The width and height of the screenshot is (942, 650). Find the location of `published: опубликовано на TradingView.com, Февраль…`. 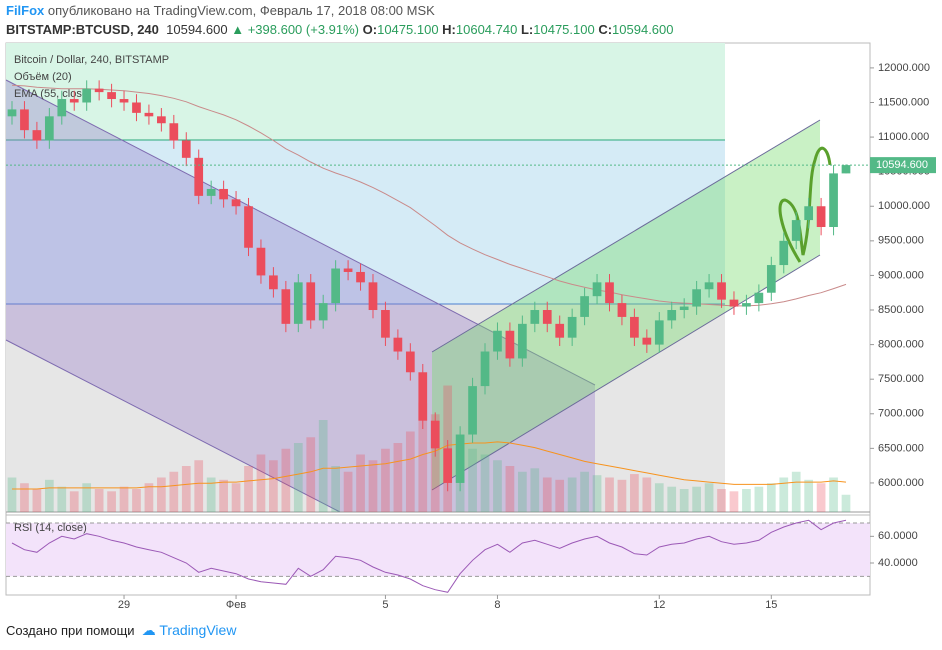

published: опубликовано на TradingView.com, Февраль… is located at coordinates (241, 10).